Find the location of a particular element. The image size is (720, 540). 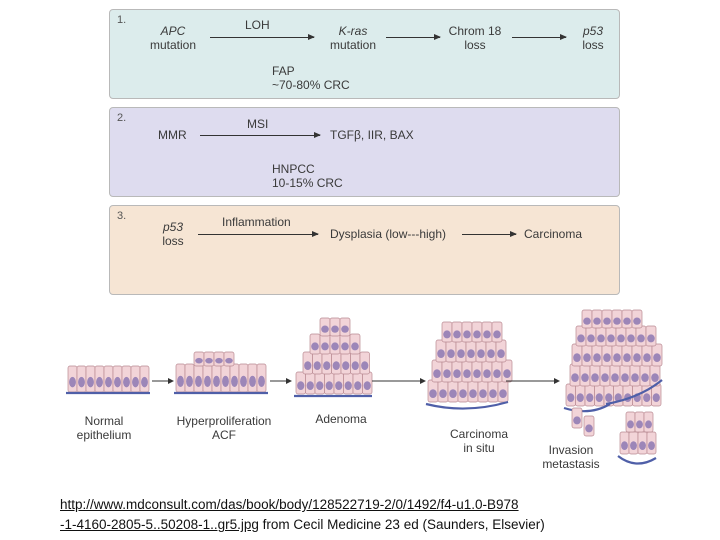

step-mmr: MMR is located at coordinates (172, 135).